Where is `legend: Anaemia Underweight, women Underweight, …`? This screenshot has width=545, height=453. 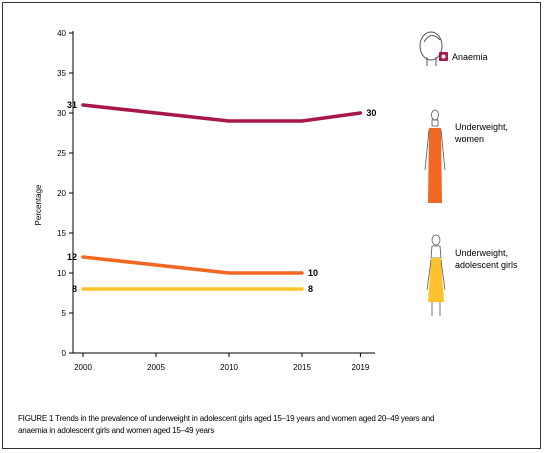
legend: Anaemia Underweight, women Underweight, … is located at coordinates (485, 161).